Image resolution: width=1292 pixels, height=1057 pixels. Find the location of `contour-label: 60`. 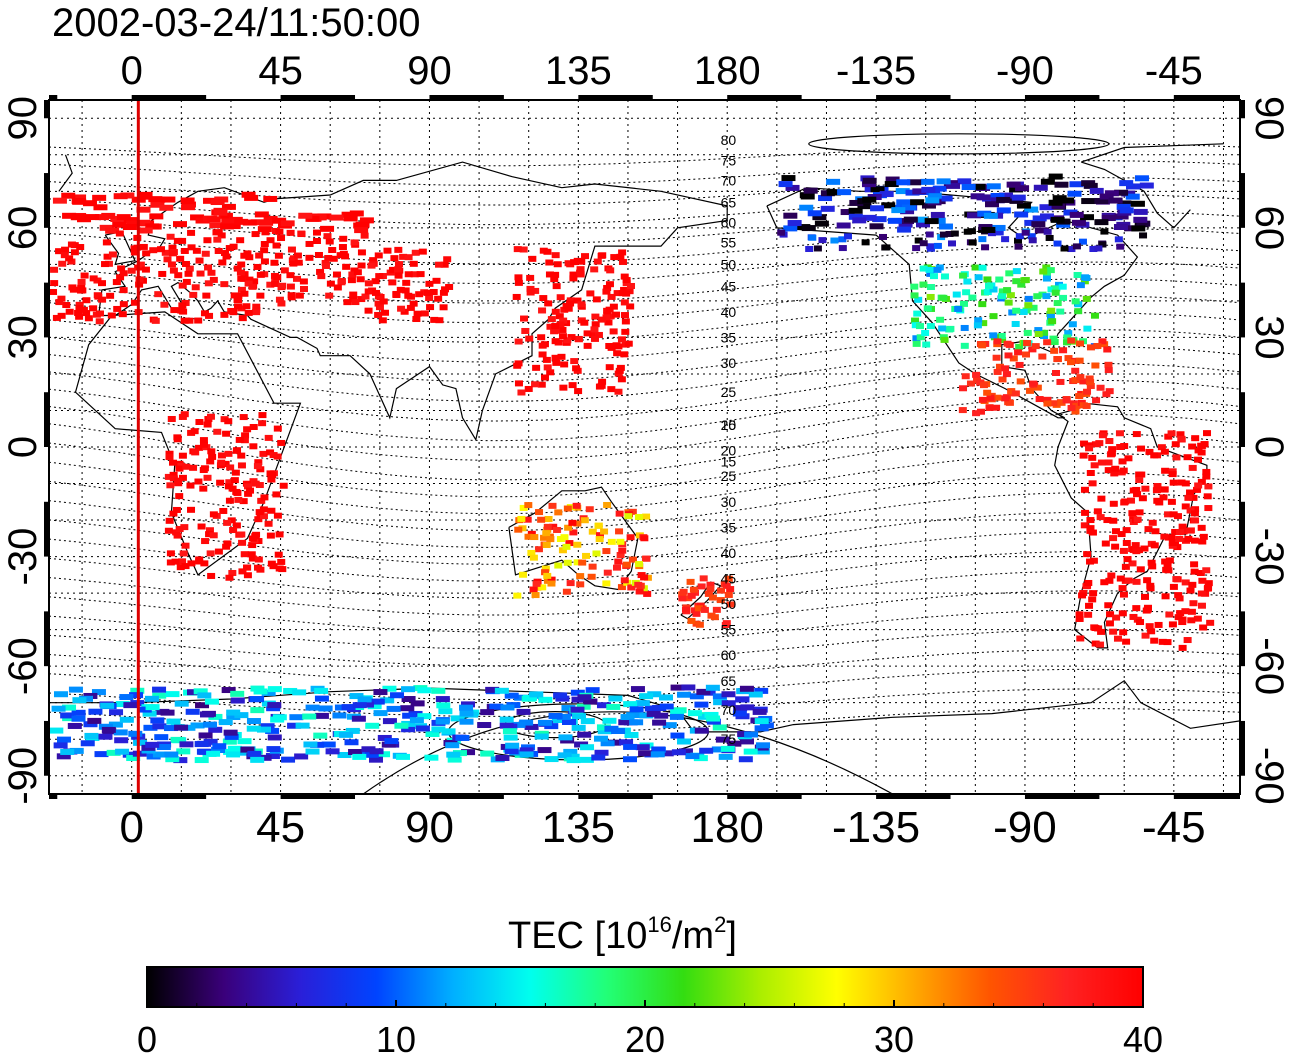

contour-label: 60 is located at coordinates (729, 222).